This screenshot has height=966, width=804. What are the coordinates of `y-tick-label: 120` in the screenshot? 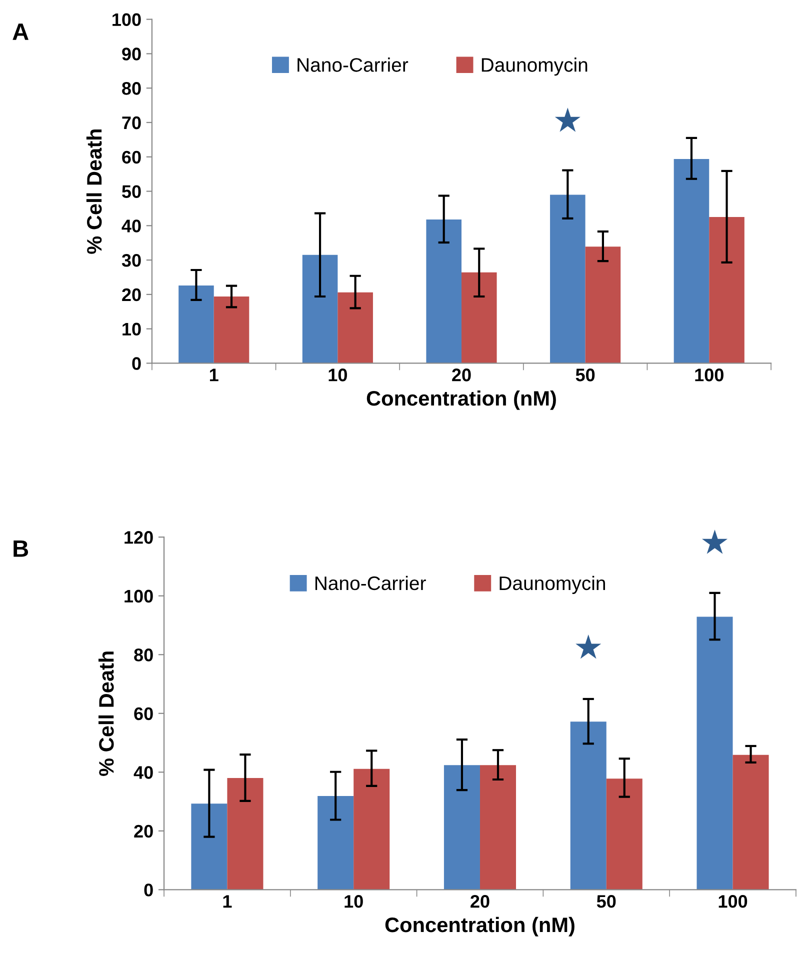 It's located at (138, 537).